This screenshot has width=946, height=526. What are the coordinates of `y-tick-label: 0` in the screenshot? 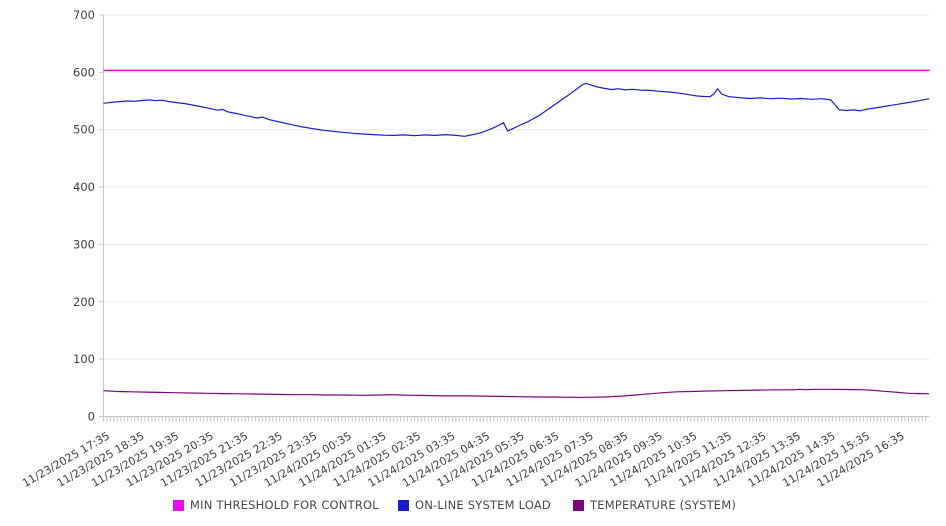 It's located at (91, 417).